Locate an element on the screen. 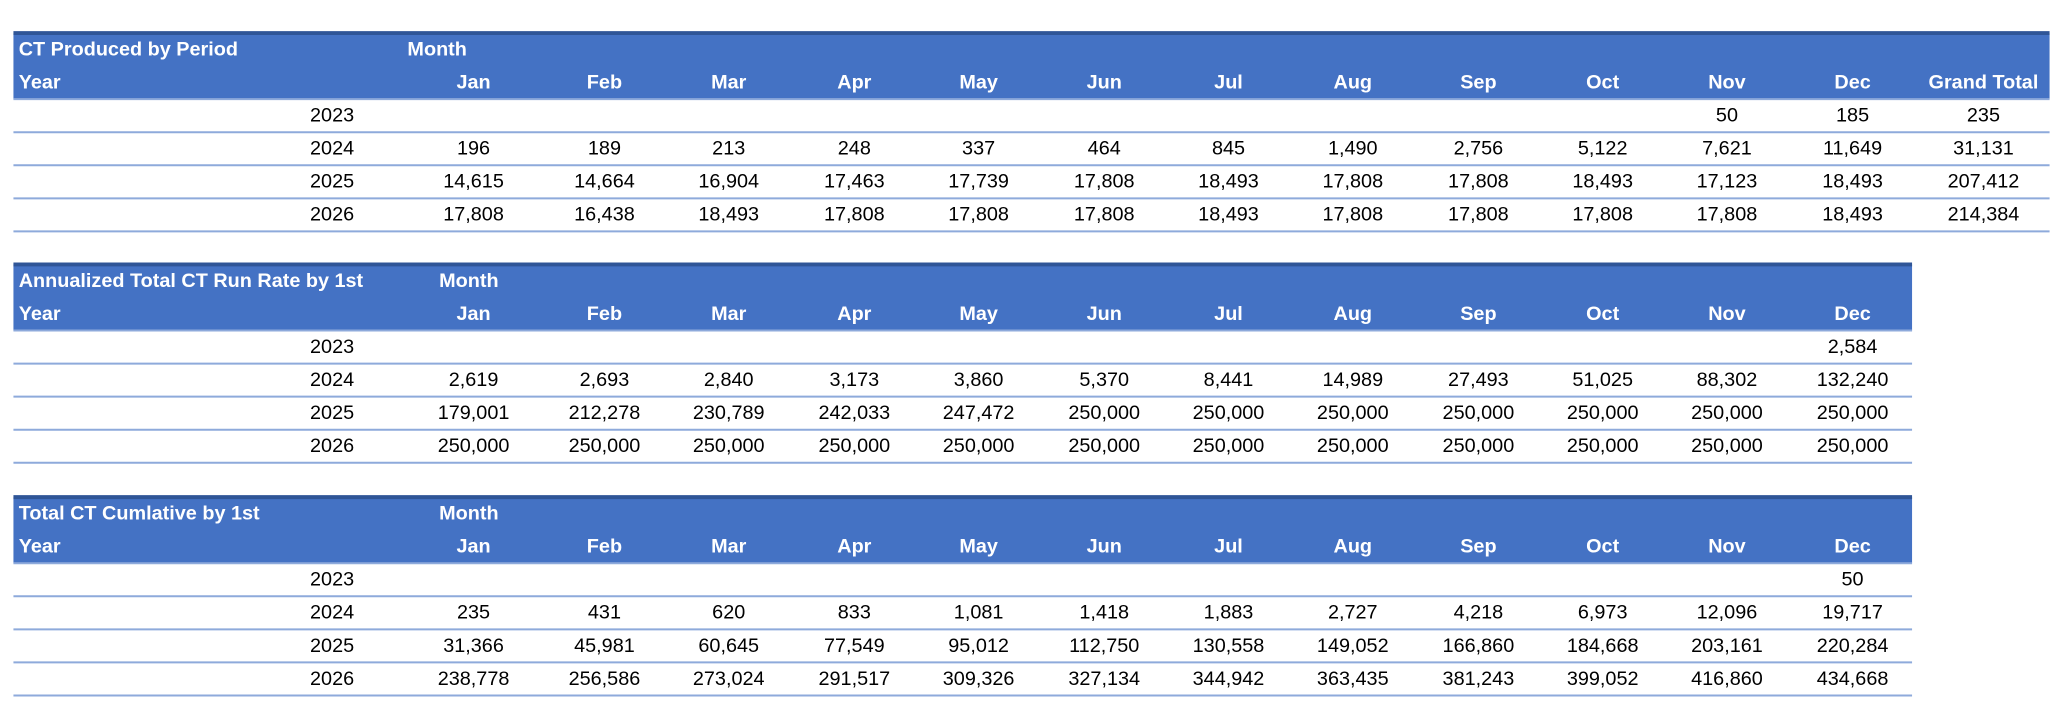  cell-value: 27,493 is located at coordinates (1478, 380).